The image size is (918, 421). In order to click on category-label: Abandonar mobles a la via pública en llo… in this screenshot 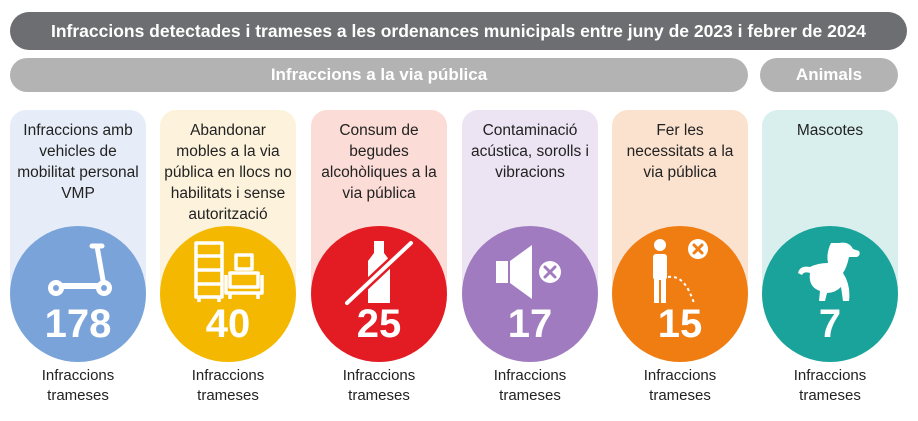, I will do `click(228, 172)`.